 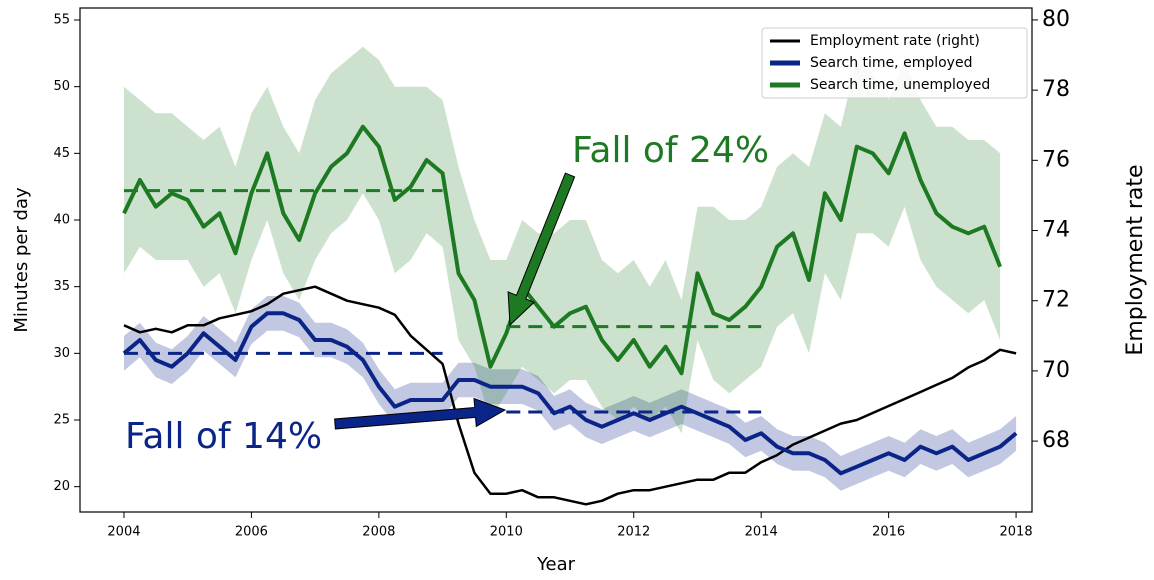 What do you see at coordinates (61, 86) in the screenshot?
I see `y-tick-label: 50` at bounding box center [61, 86].